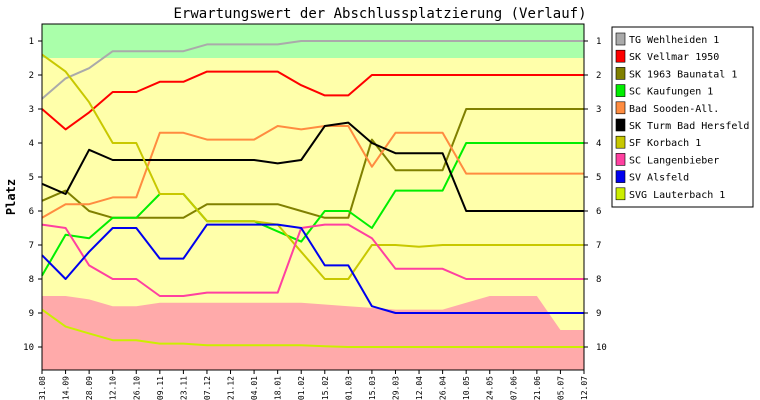  Describe the element at coordinates (513, 388) in the screenshot. I see `x-tick-label: 07.06` at that location.